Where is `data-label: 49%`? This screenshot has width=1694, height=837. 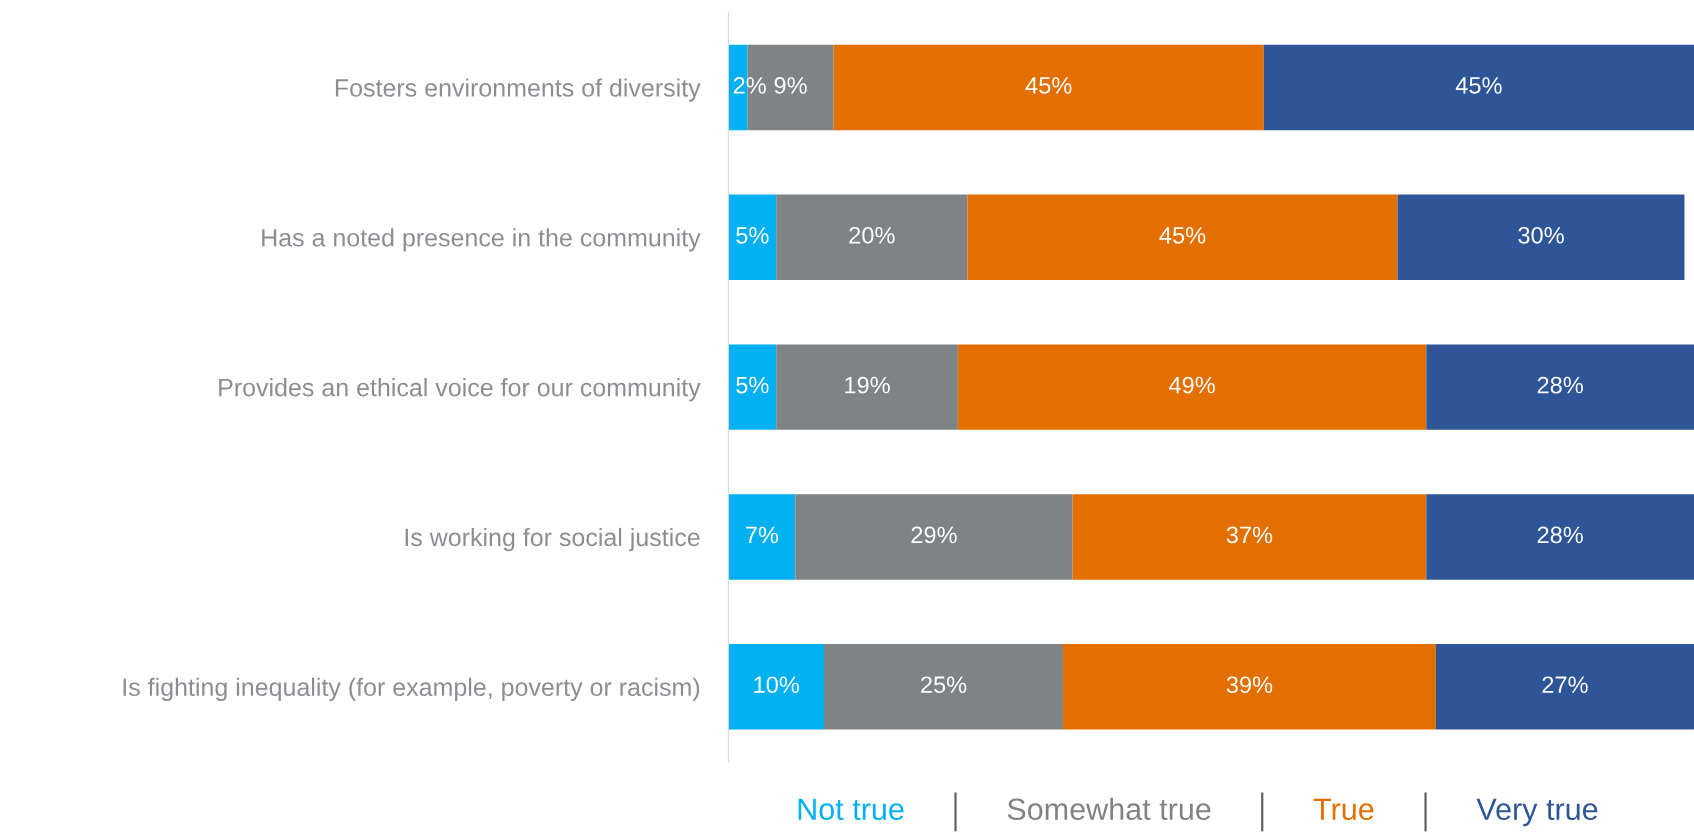 data-label: 49% is located at coordinates (1192, 385).